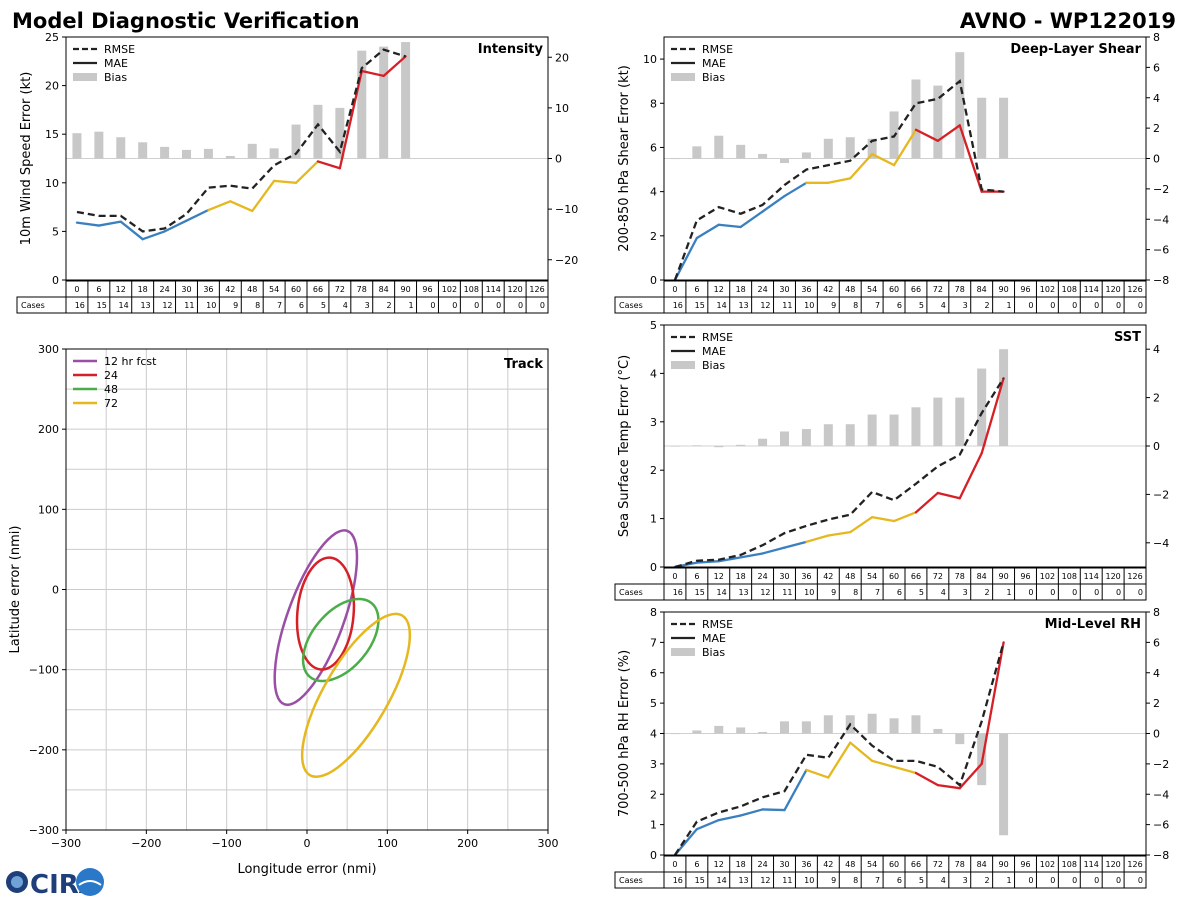 This screenshot has height=900, width=1200. Describe the element at coordinates (1112, 576) in the screenshot. I see `sst-hour-cell: 120` at that location.